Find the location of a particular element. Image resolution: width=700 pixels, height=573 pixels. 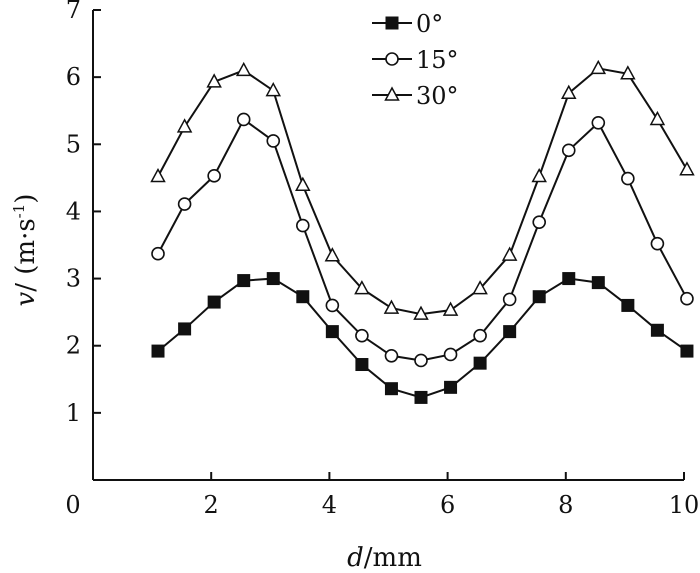

y-tick-label: 3 is located at coordinates (73, 279).